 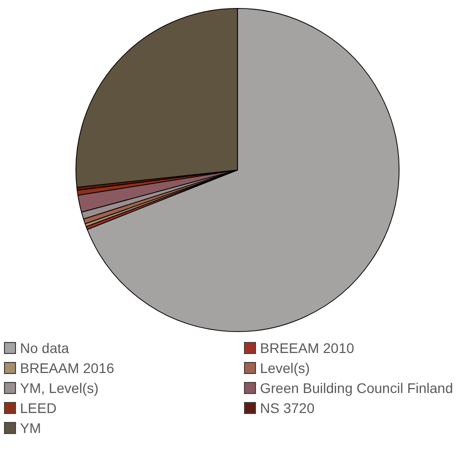 I want to click on legend-label: BREEAM 2010, so click(x=307, y=348).